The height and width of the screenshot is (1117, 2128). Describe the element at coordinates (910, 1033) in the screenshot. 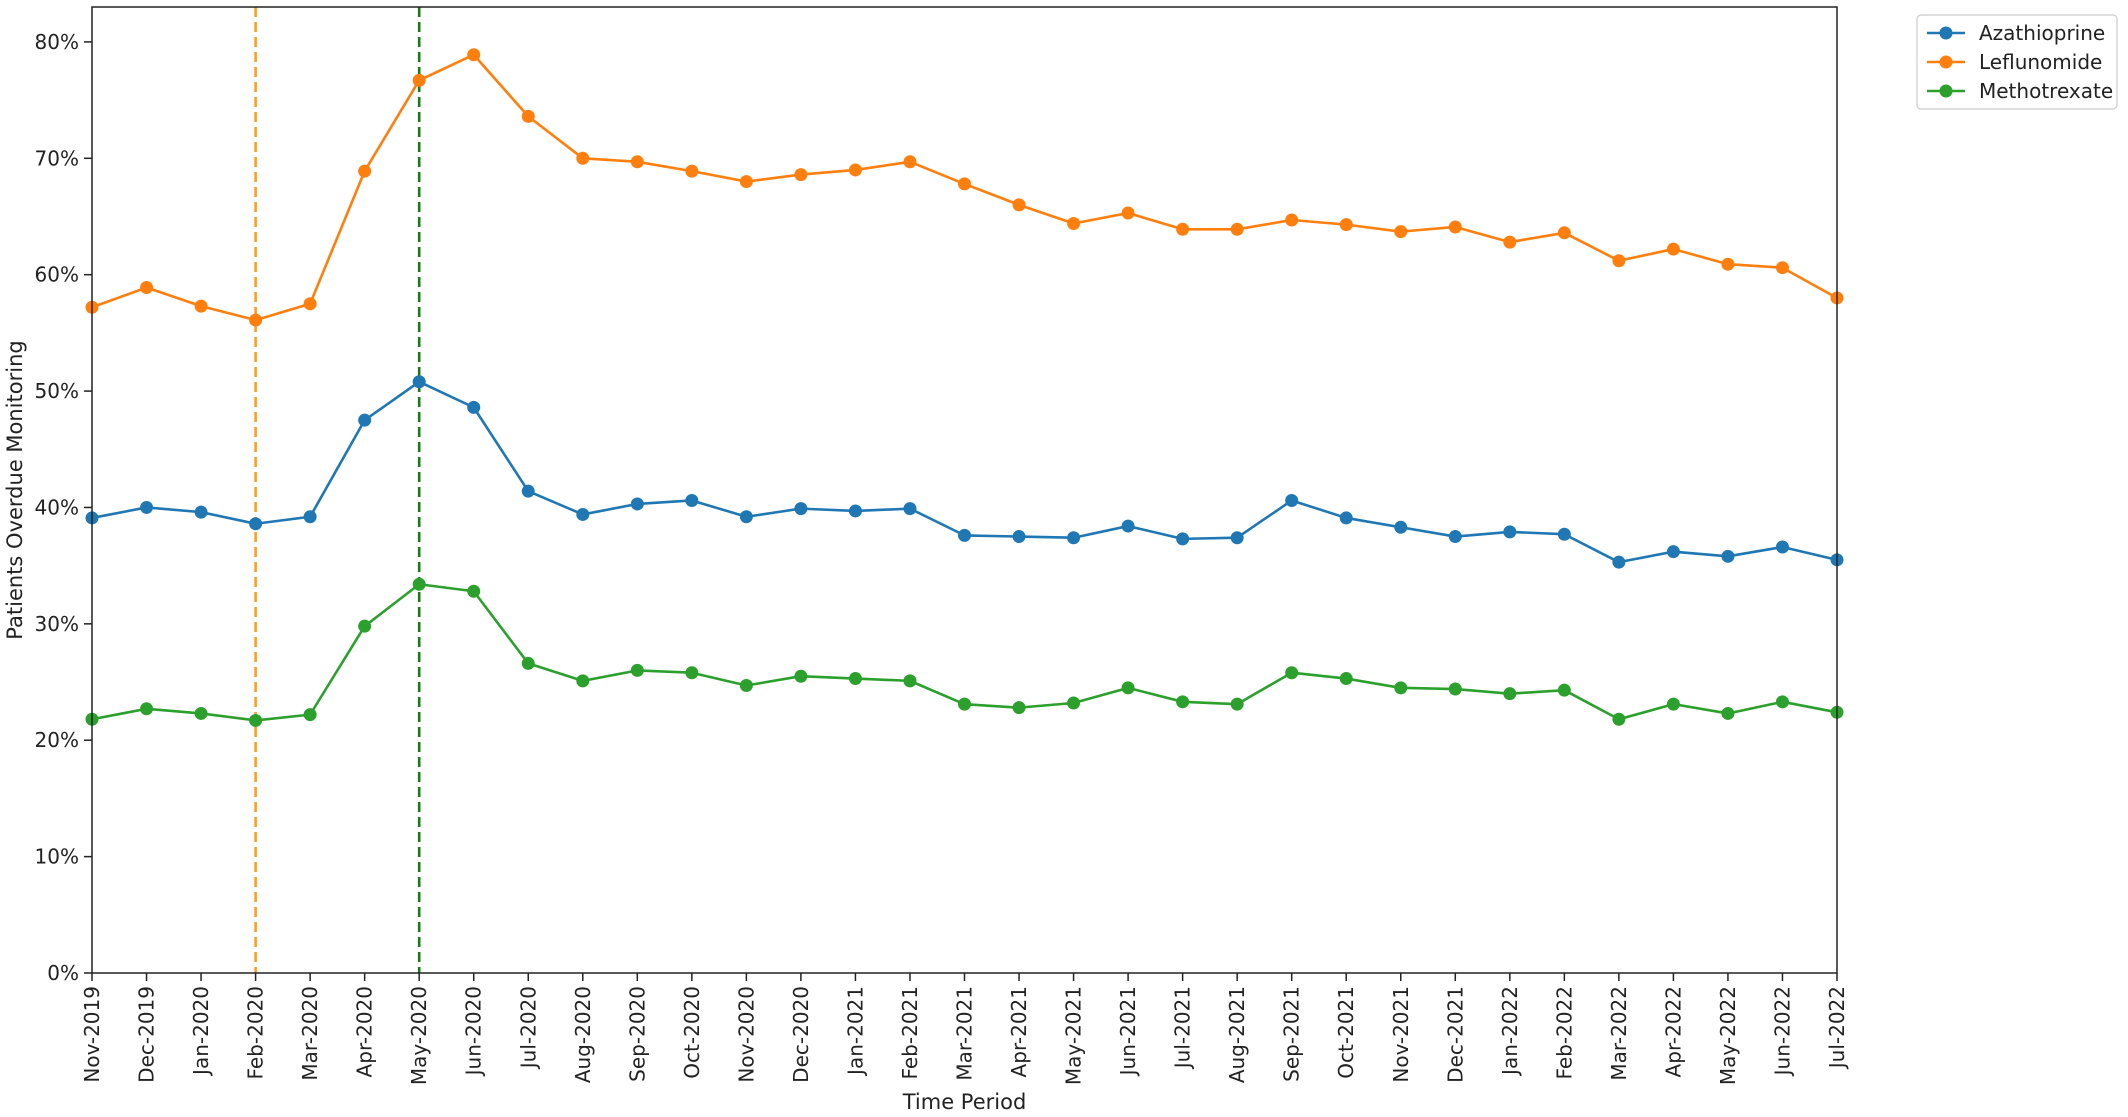

I see `x-tick-label: Feb-2021` at that location.